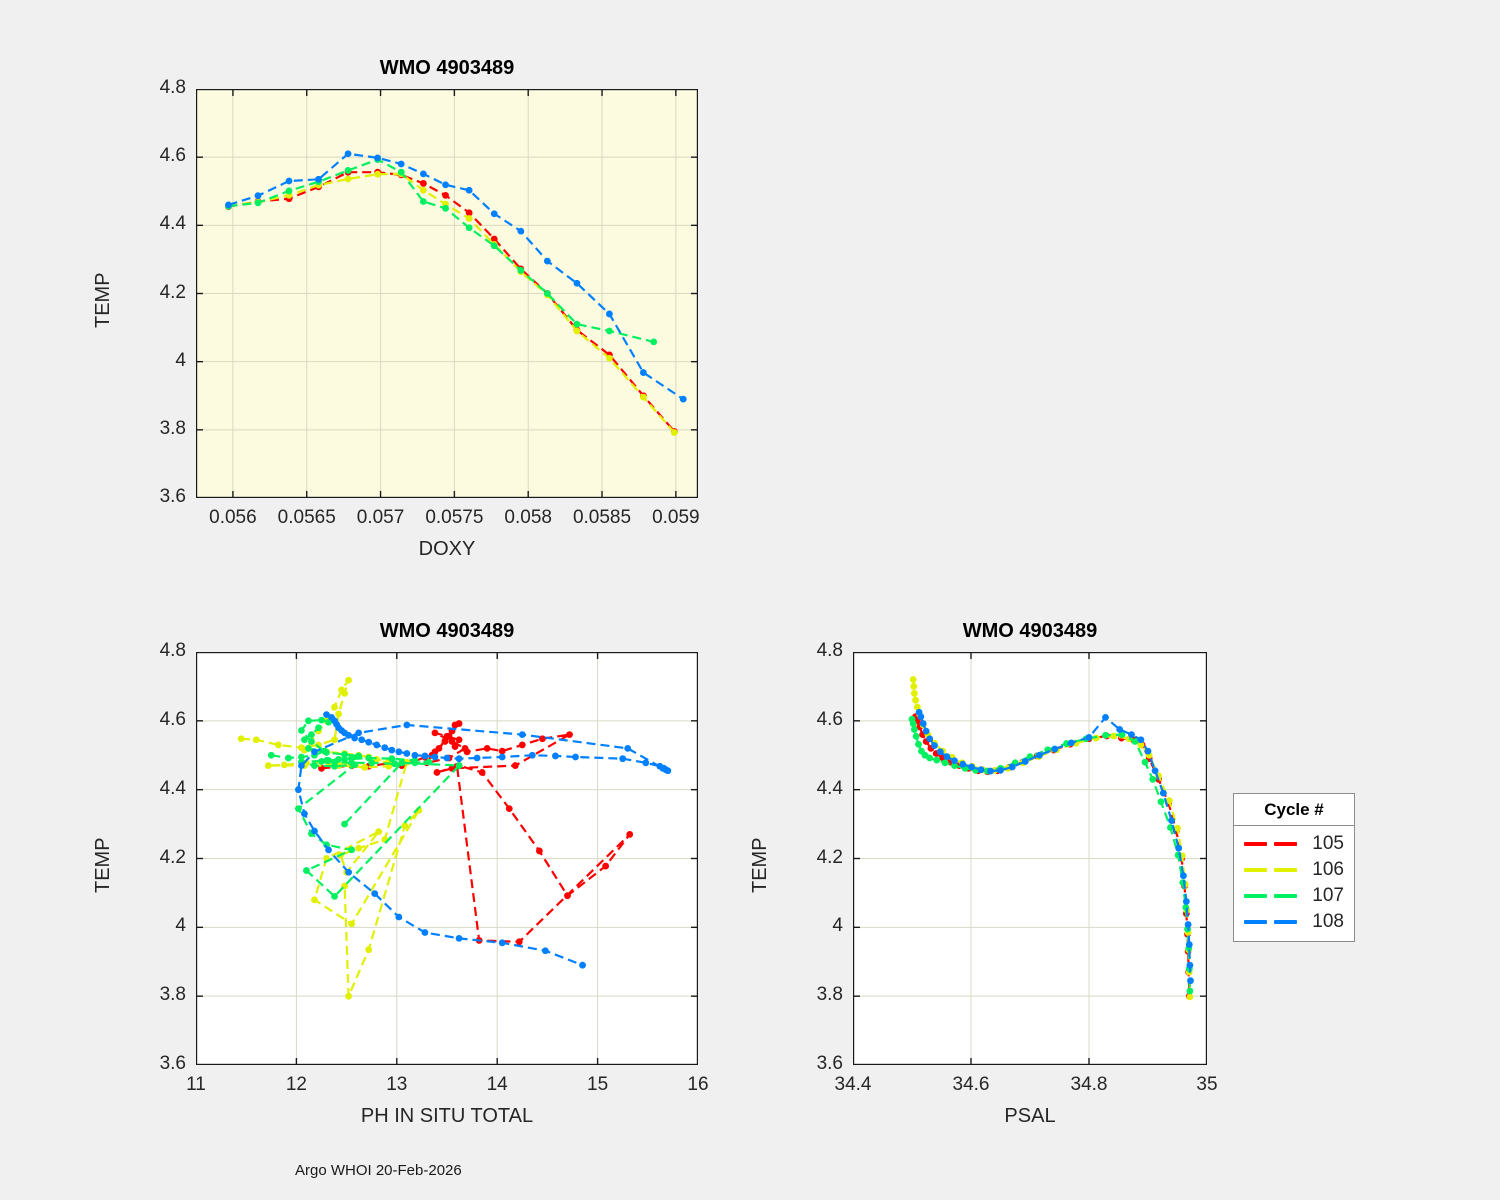 Image resolution: width=1500 pixels, height=1200 pixels. Describe the element at coordinates (602, 517) in the screenshot. I see `xtick-label: 0.0585` at that location.